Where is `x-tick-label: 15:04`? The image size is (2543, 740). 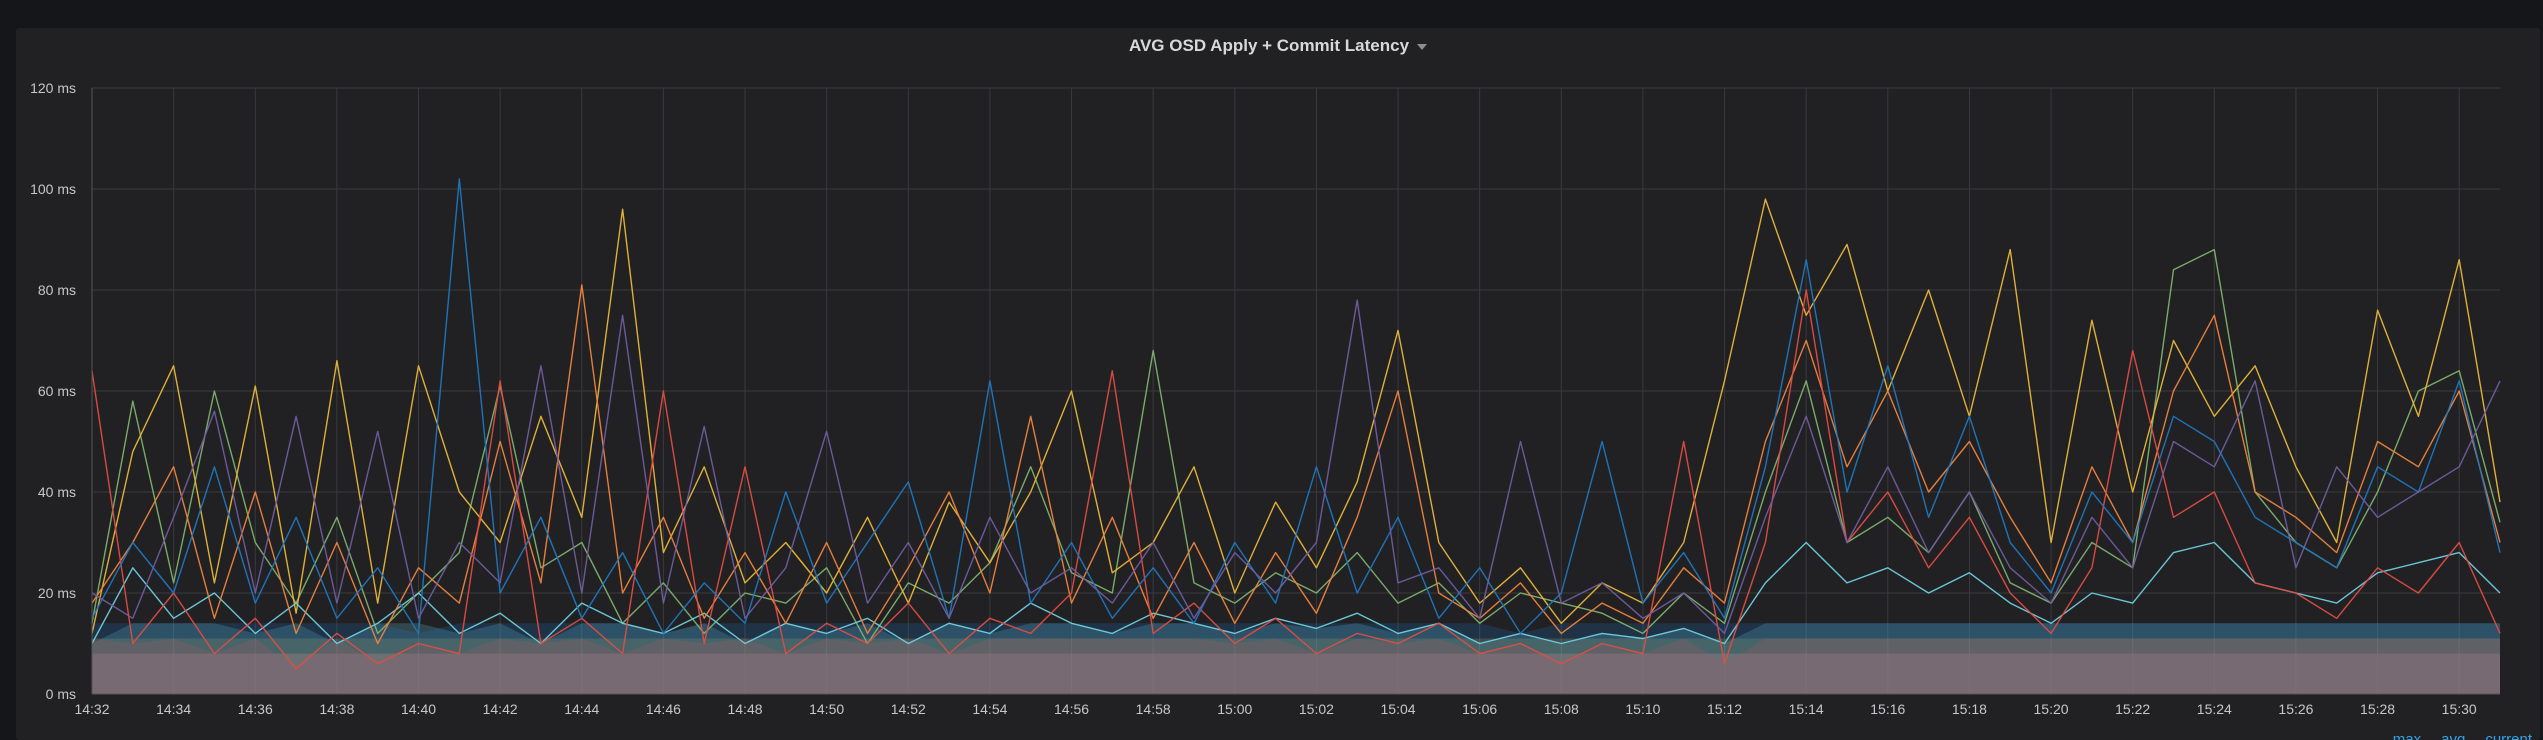
x-tick-label: 15:04 is located at coordinates (1398, 709).